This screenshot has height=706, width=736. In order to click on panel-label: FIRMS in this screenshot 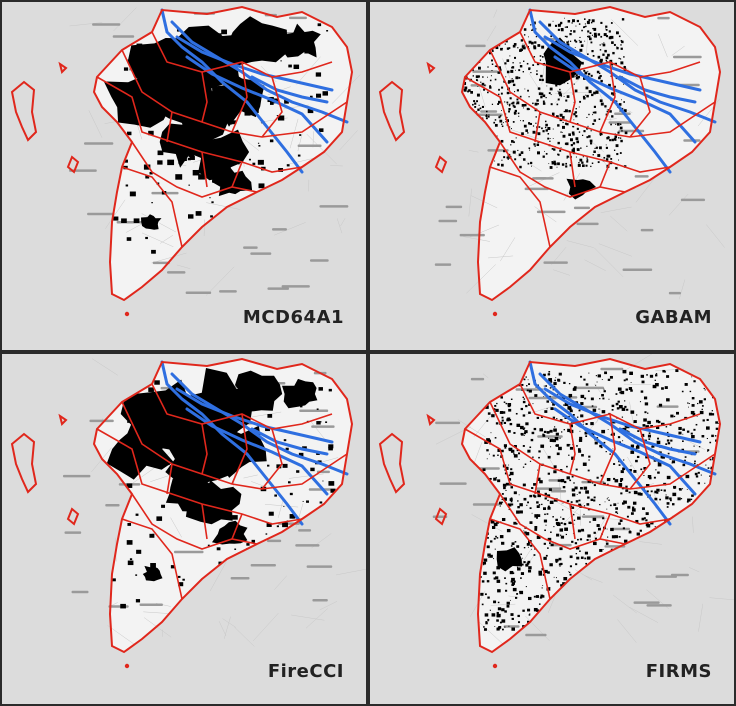, I will do `click(678, 671)`.